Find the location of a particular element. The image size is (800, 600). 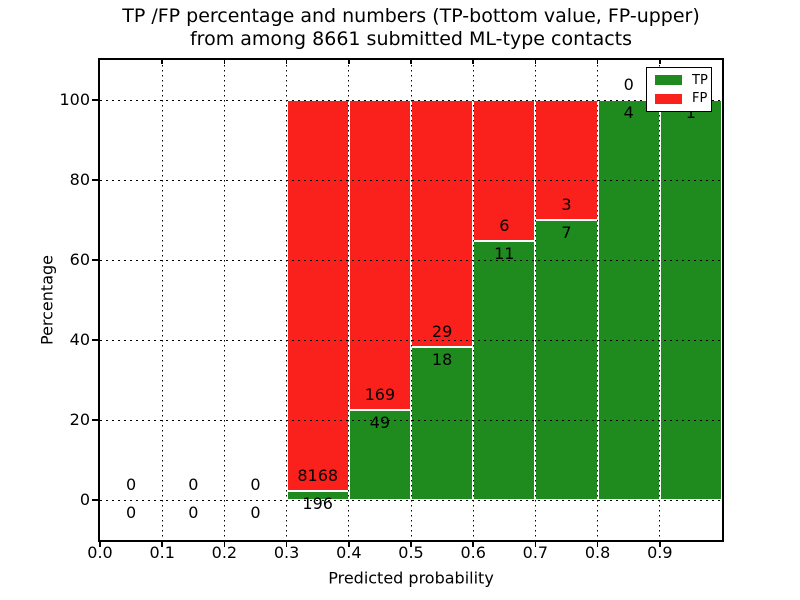

x-tick-label: 0.3 is located at coordinates (286, 552).